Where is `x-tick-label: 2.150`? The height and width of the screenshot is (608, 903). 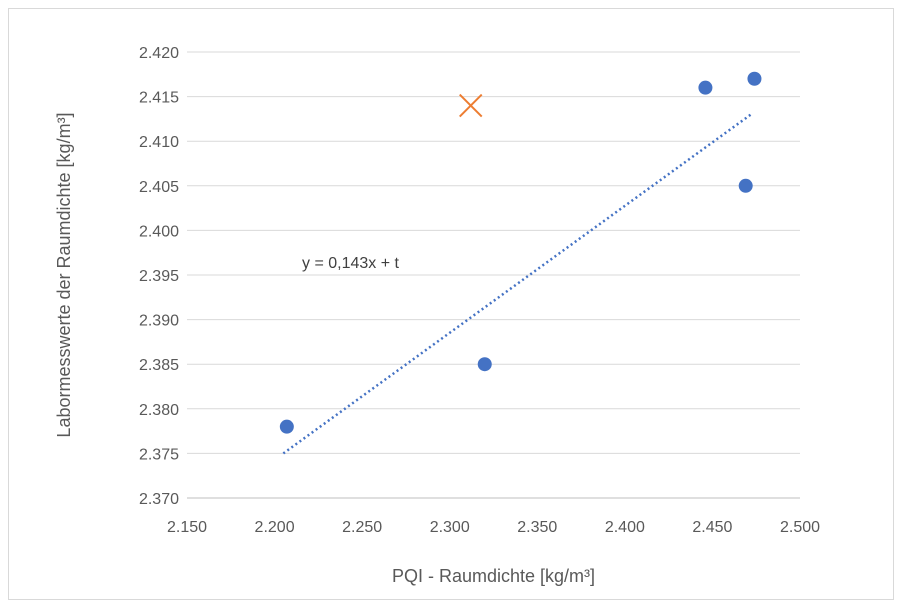 x-tick-label: 2.150 is located at coordinates (187, 527).